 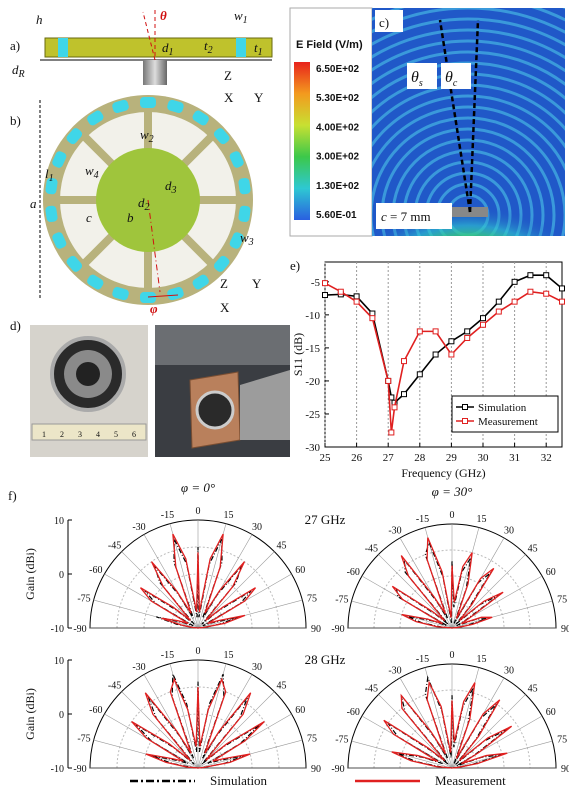 I want to click on colorbar-label: 6.50E+02, so click(x=338, y=69).